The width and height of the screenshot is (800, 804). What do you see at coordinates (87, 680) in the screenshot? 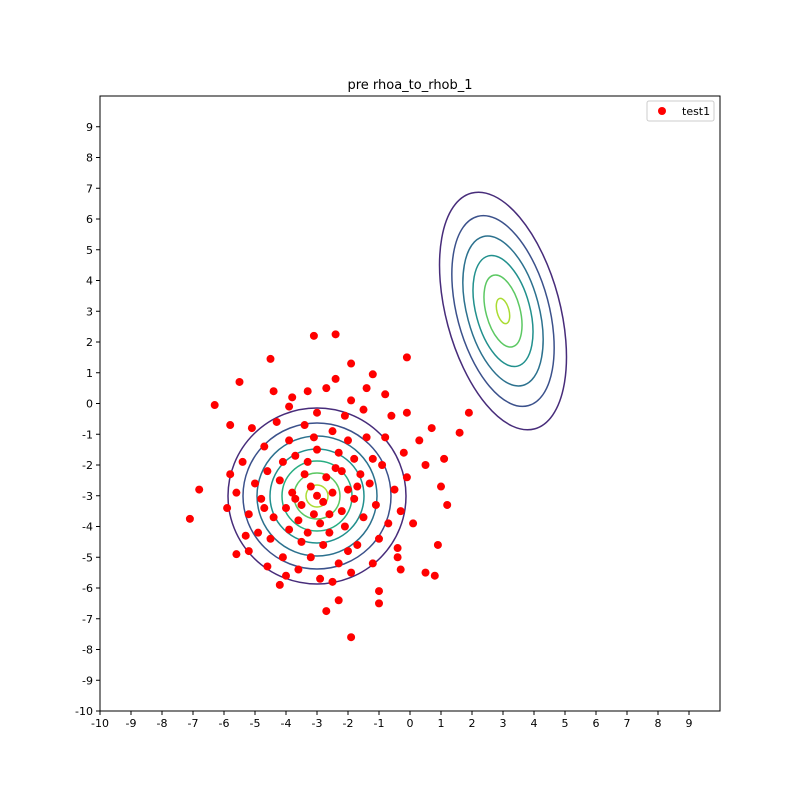
I see `y-tick-label: -9` at bounding box center [87, 680].